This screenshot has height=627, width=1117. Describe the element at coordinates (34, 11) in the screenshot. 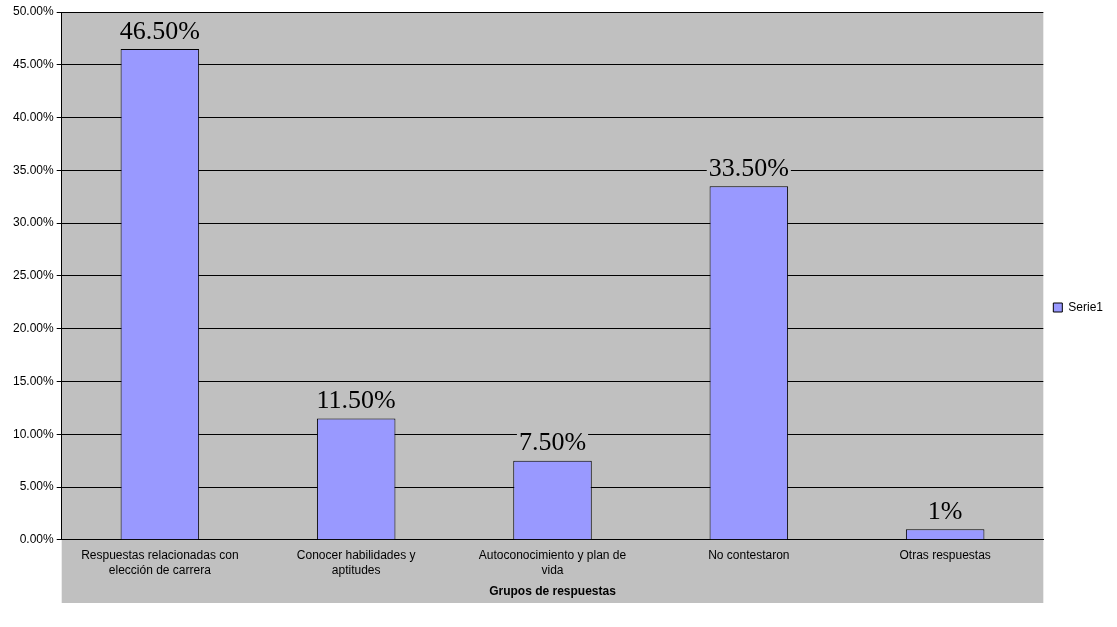

I see `y-tick-label: 50.00%` at that location.